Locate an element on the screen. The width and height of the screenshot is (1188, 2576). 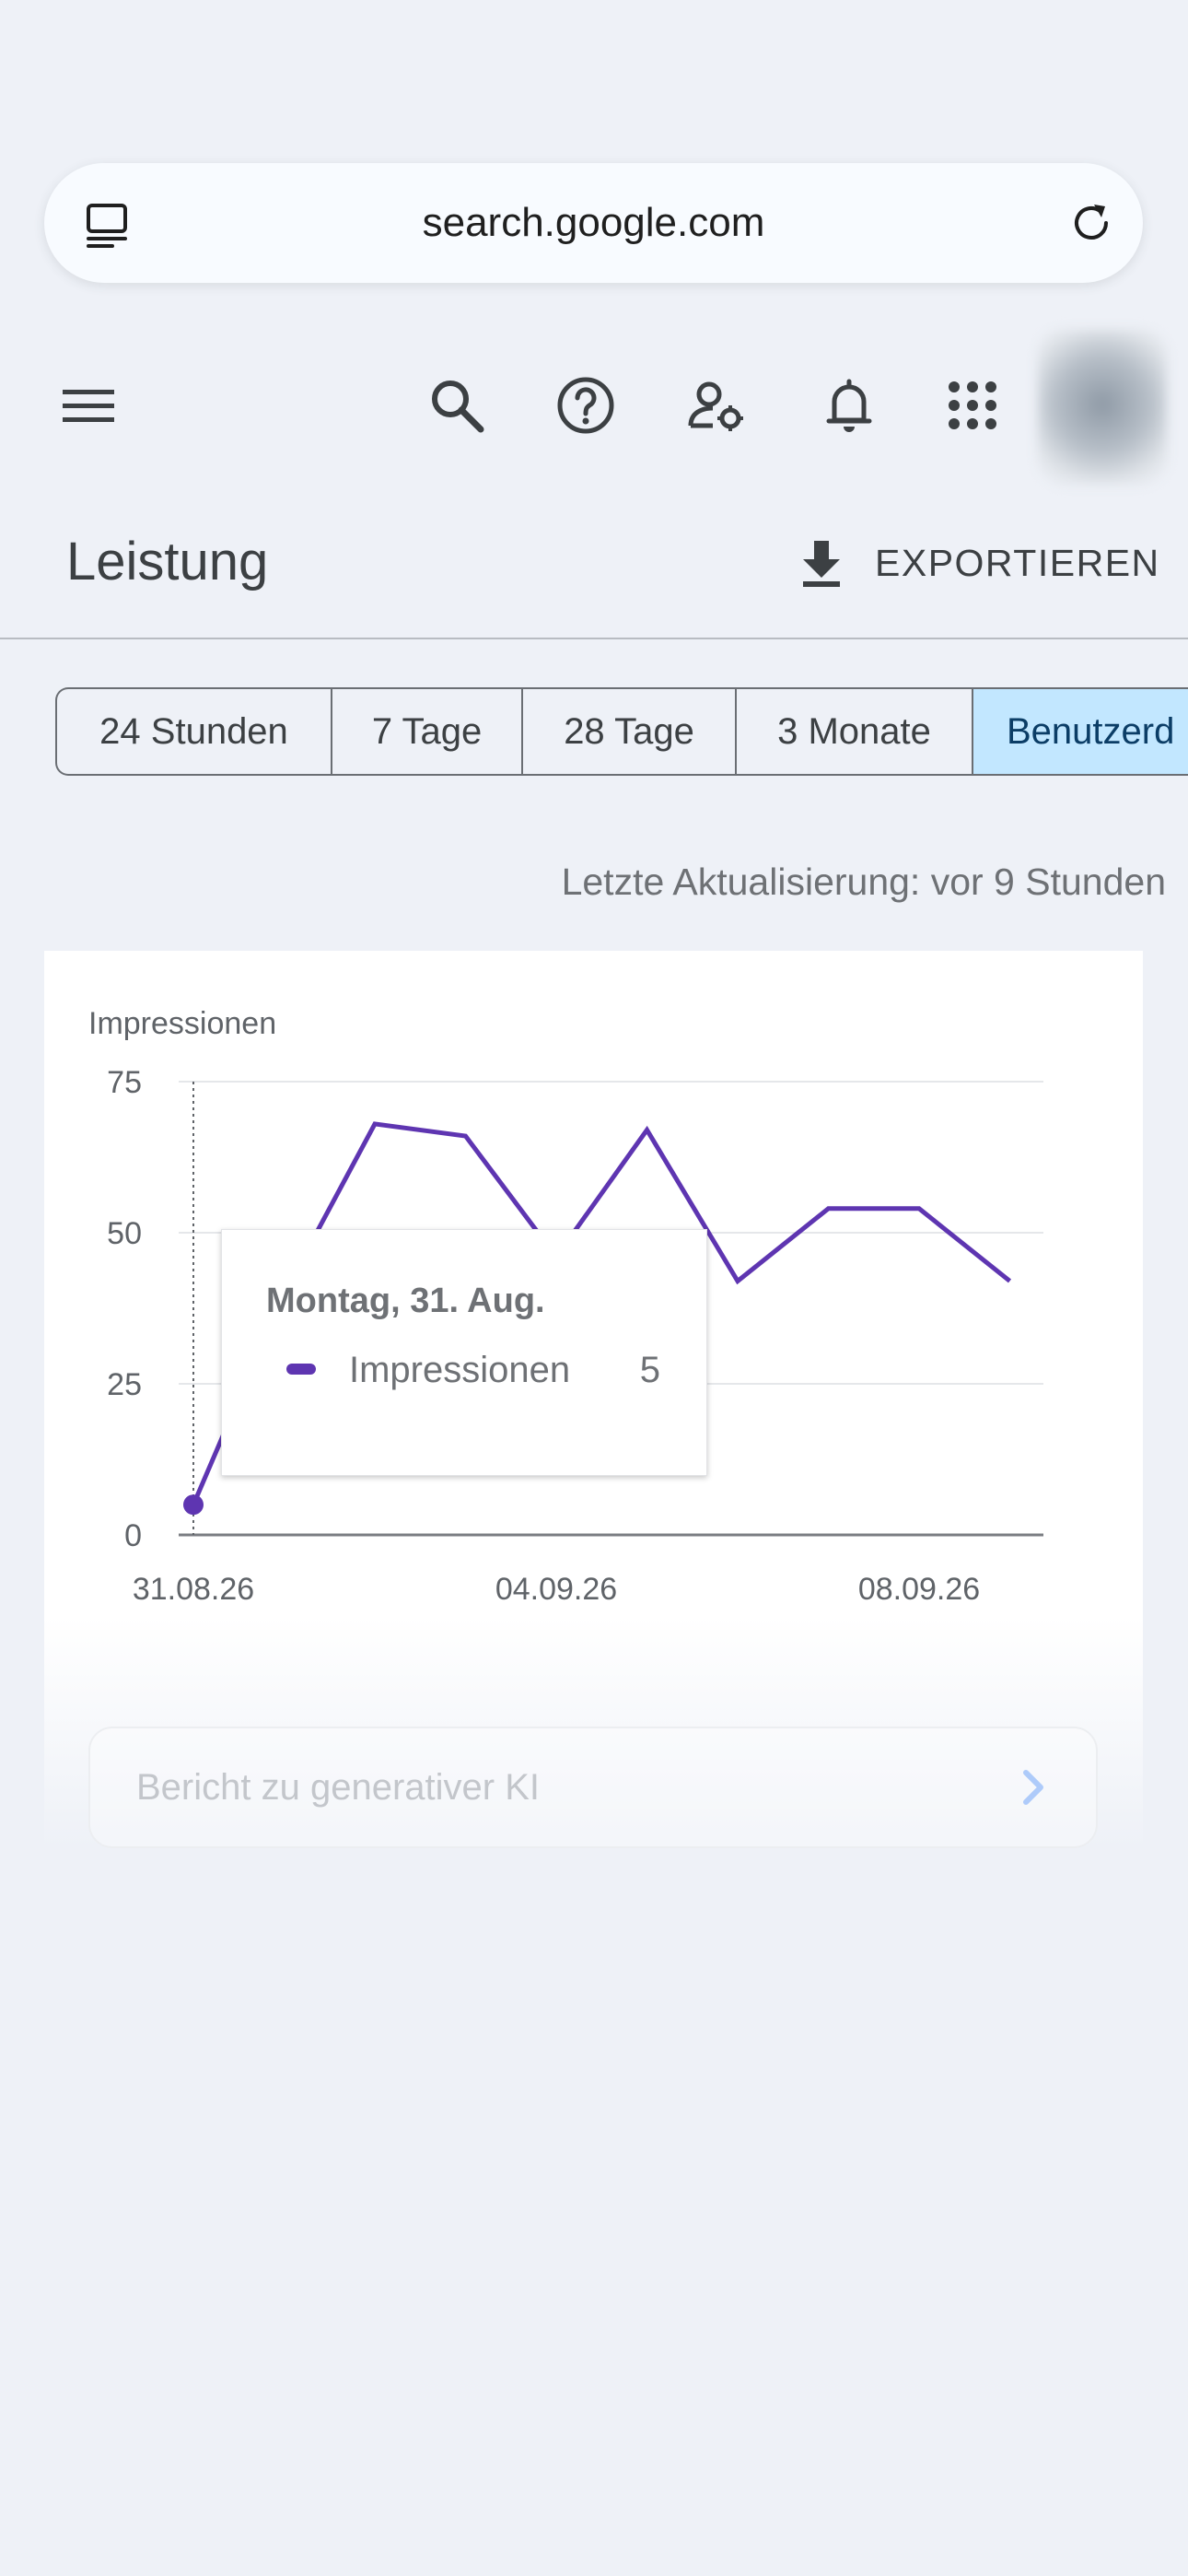
export-label: EXPORTIEREN is located at coordinates (1017, 562).